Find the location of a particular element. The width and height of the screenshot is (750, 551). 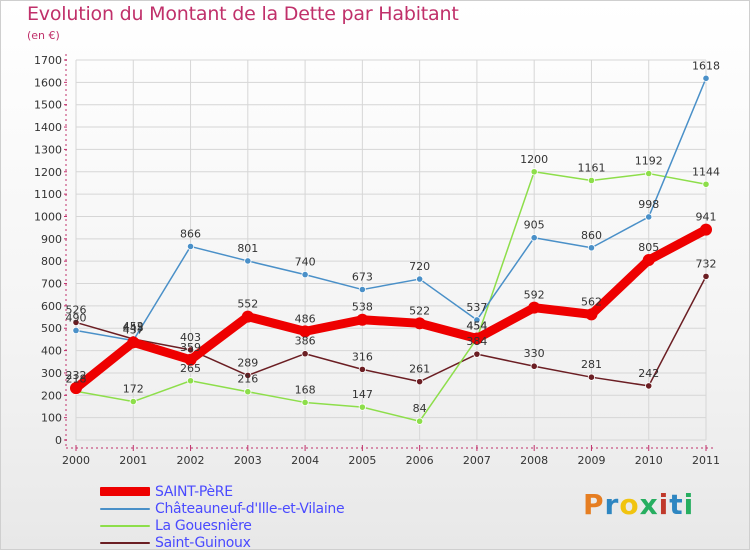

legend-label: Châteauneuf-d'Ille-et-Vilaine is located at coordinates (250, 508).